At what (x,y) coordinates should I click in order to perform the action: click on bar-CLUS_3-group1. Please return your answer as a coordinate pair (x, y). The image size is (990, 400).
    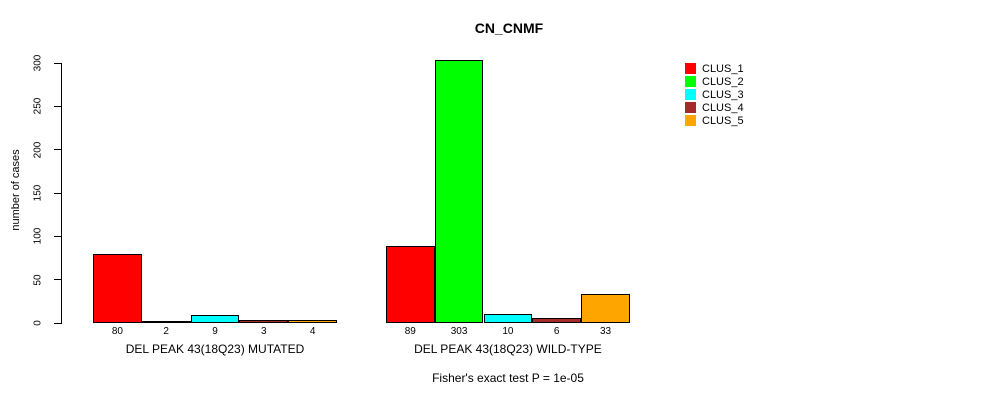
    Looking at the image, I should click on (215, 319).